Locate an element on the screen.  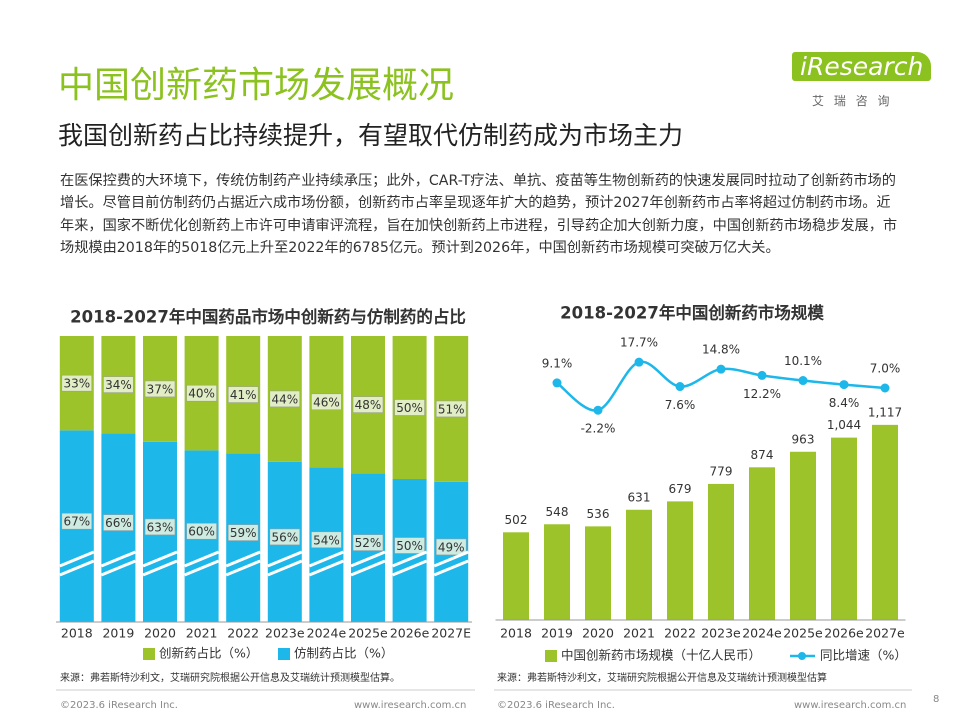
data-label: 37% is located at coordinates (160, 389).